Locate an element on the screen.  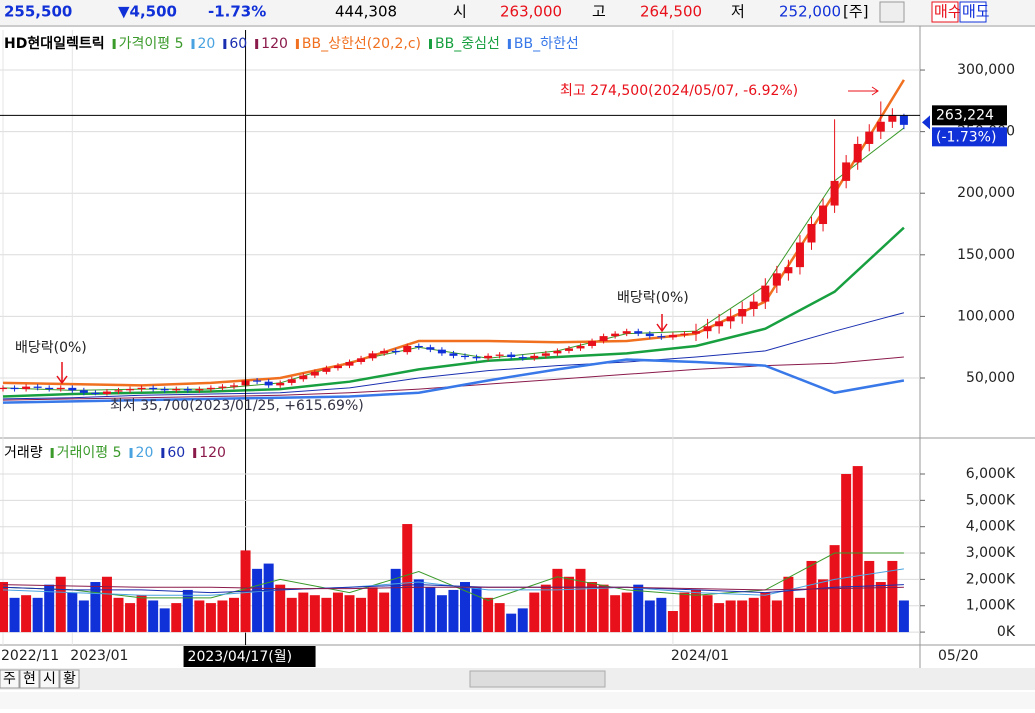
price: 255,500 is located at coordinates (38, 12).